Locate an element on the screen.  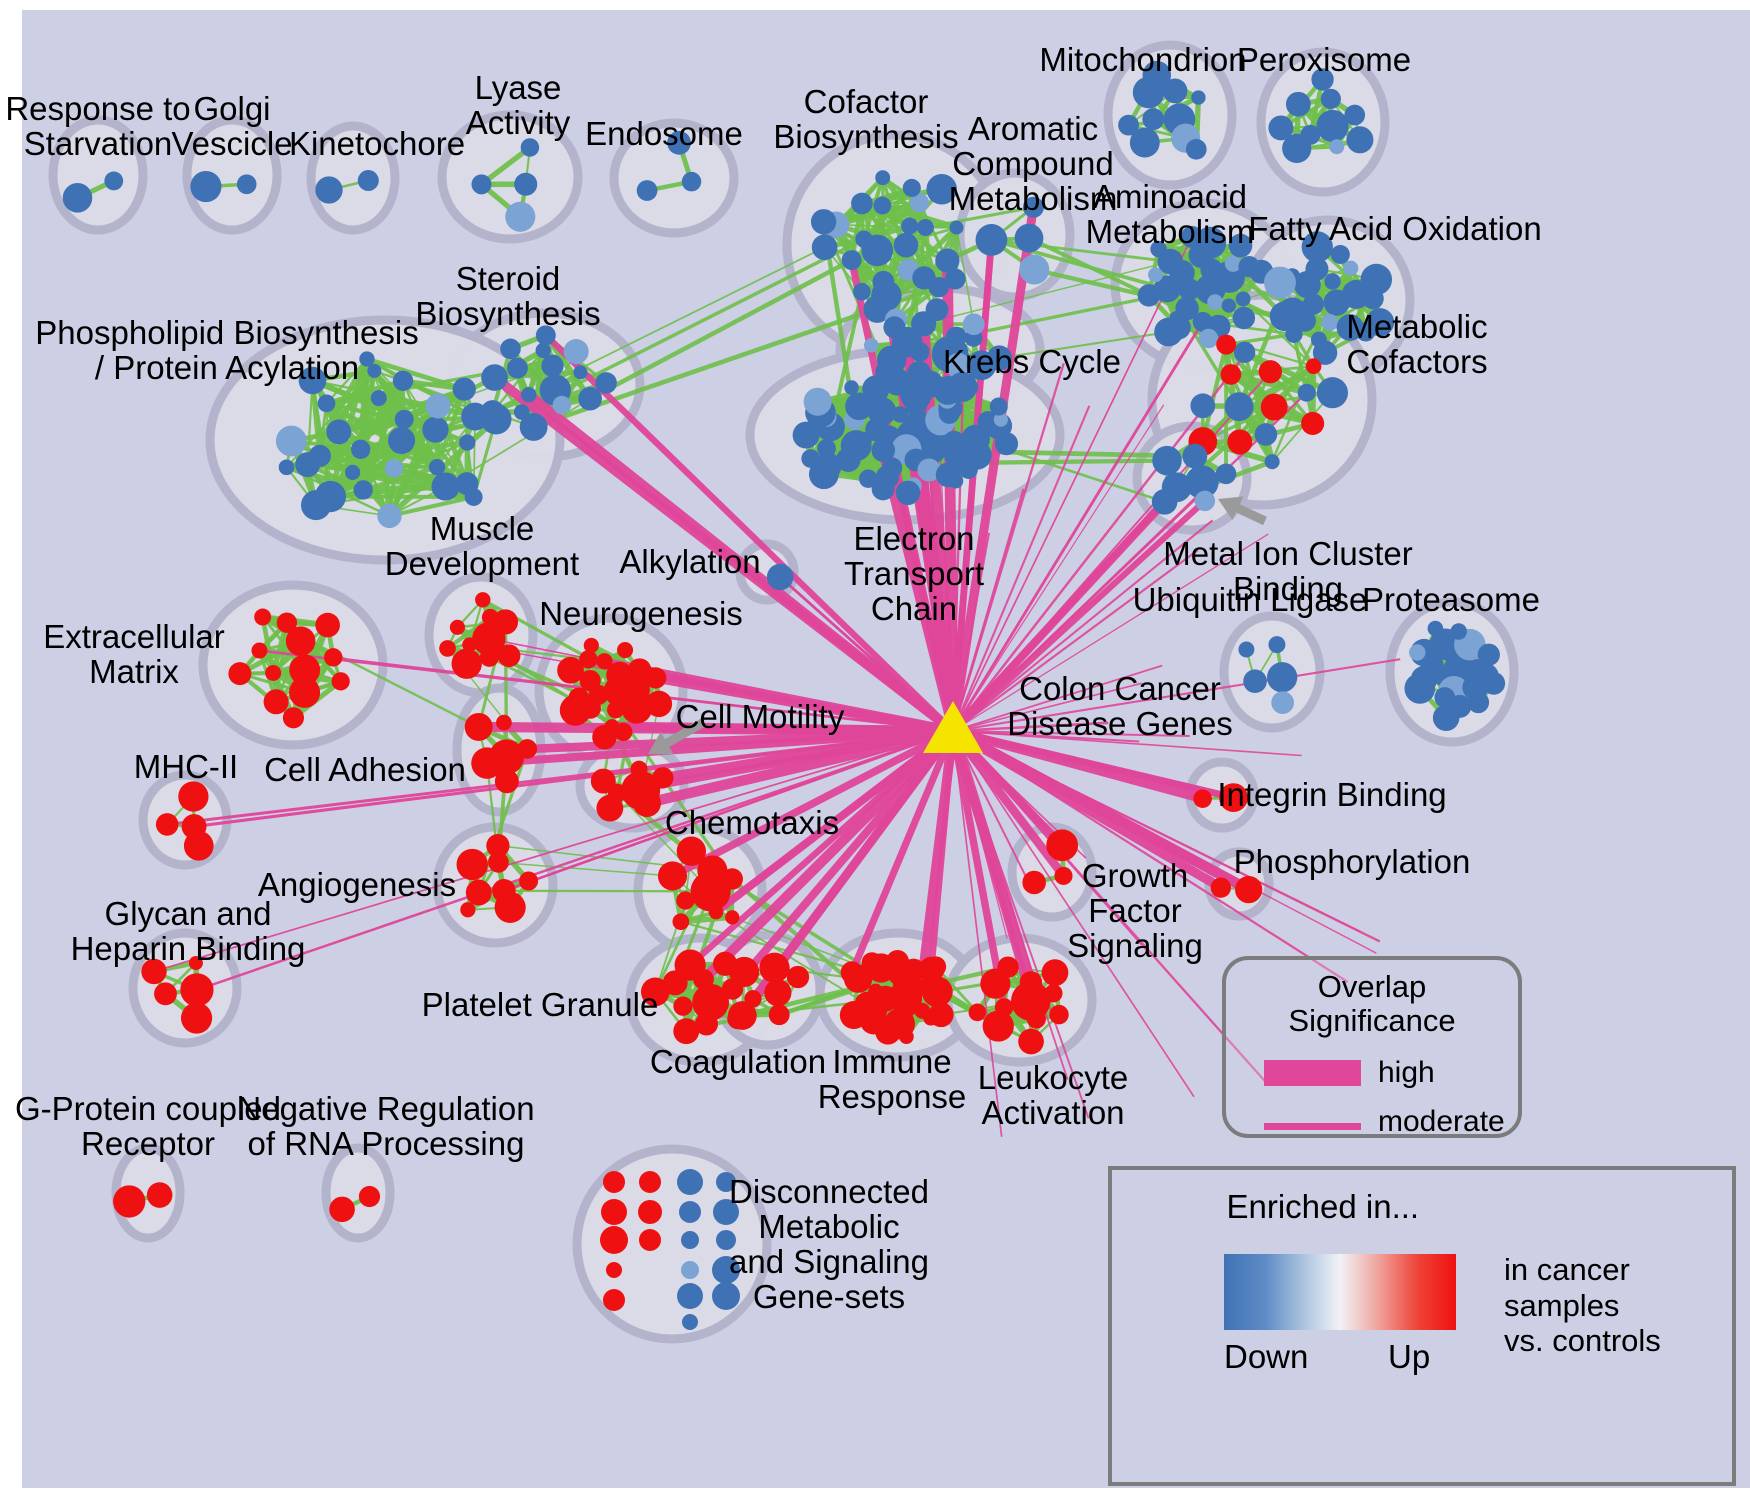
hub-node-triangle is located at coordinates (953, 727).